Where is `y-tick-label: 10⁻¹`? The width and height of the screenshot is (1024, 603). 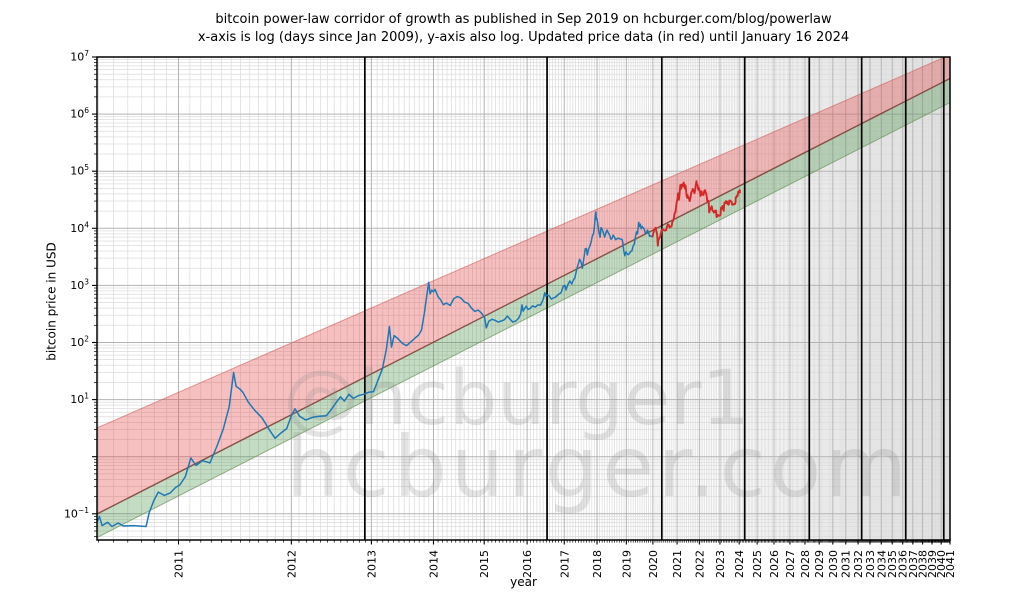
y-tick-label: 10⁻¹ is located at coordinates (76, 513).